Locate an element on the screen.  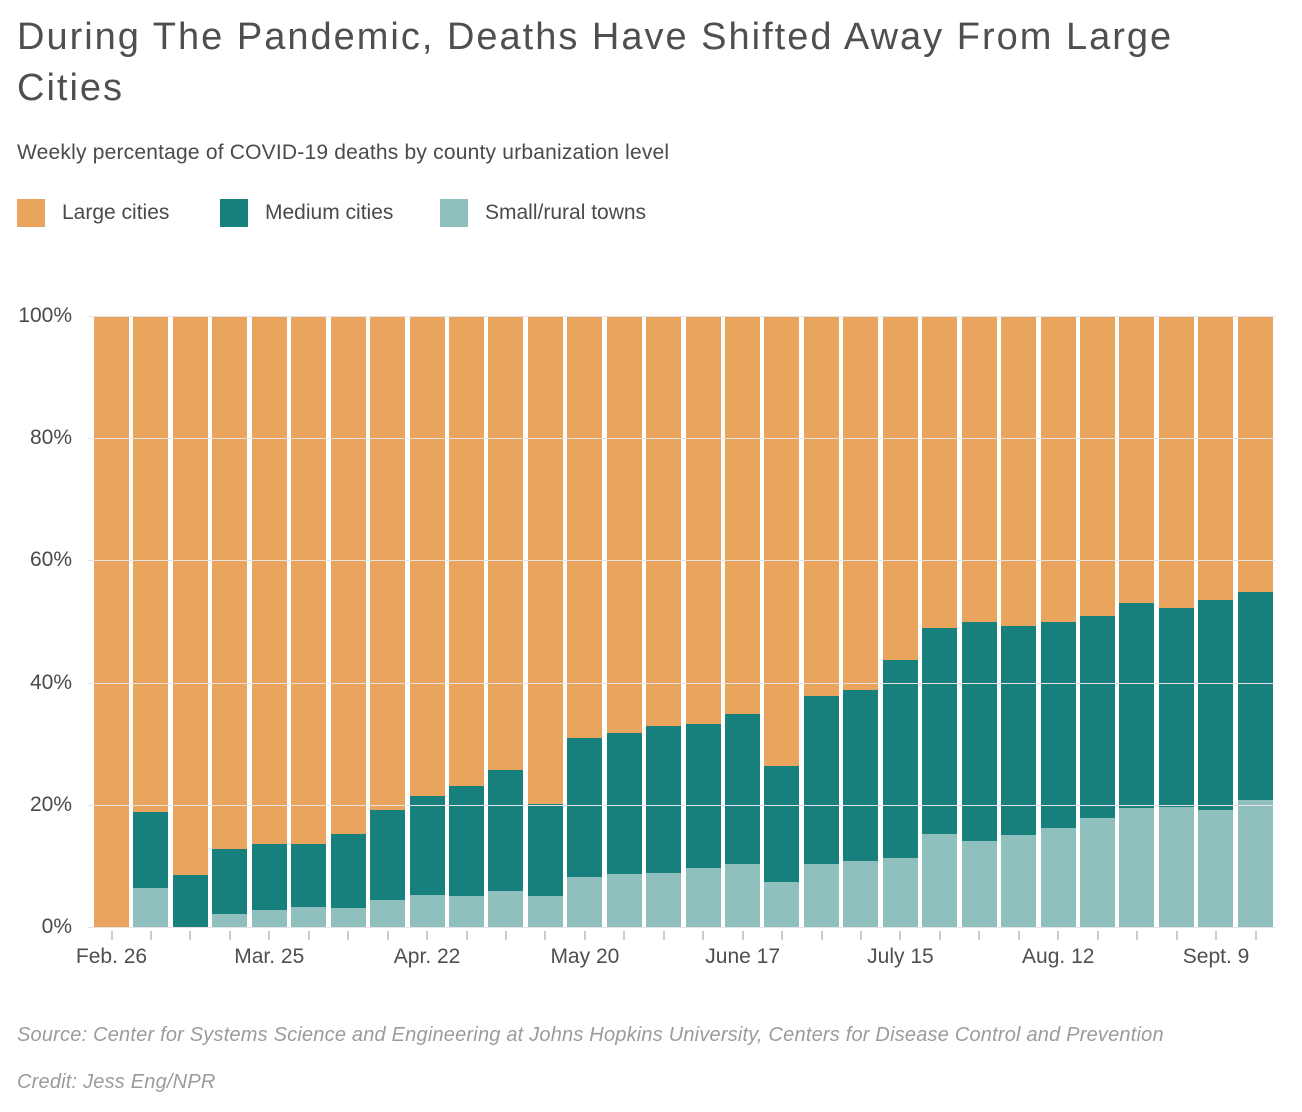
x-axis-tick-label: May 20 is located at coordinates (585, 956).